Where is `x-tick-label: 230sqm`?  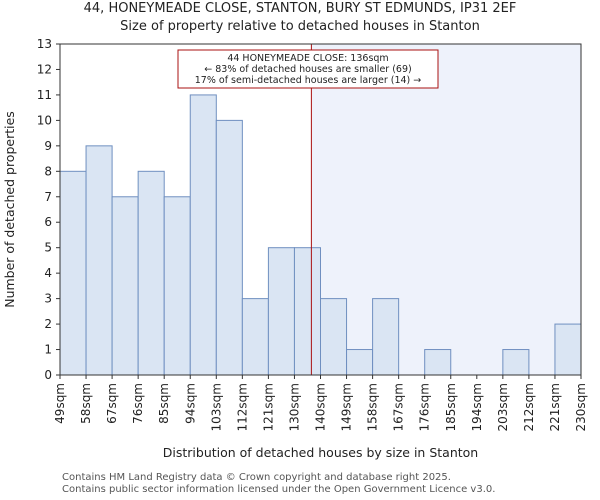 x-tick-label: 230sqm is located at coordinates (581, 407).